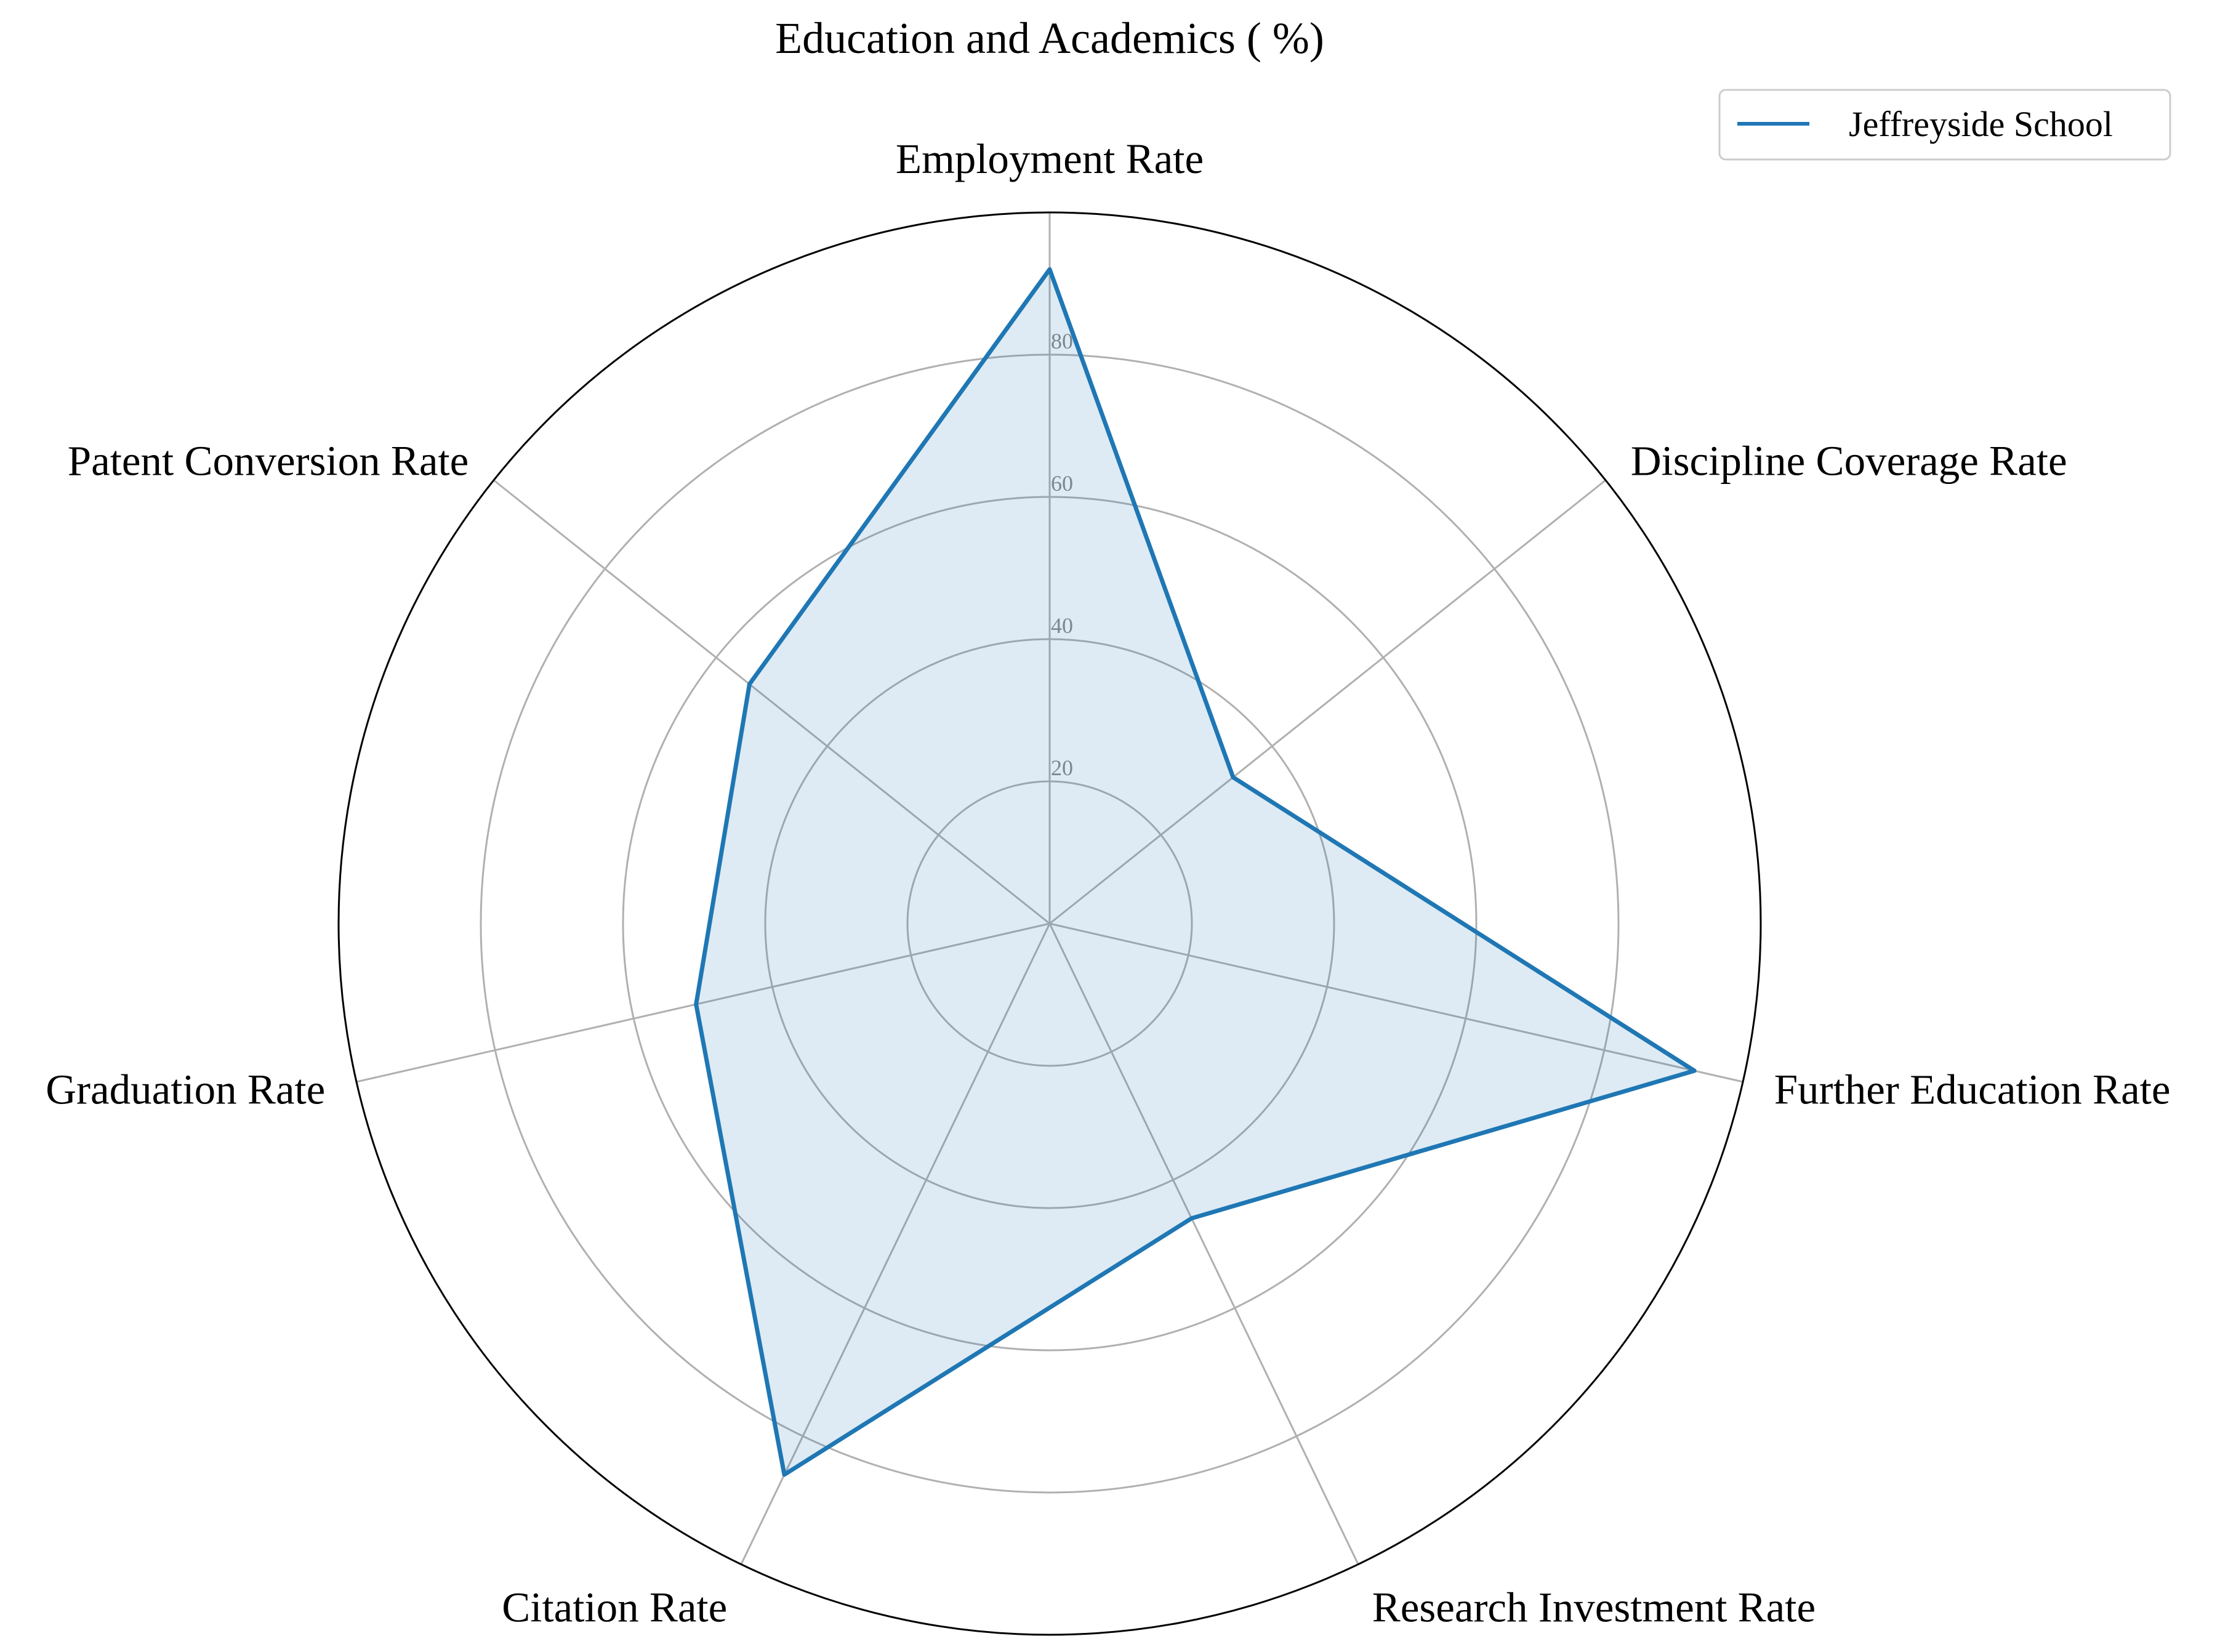 The height and width of the screenshot is (1652, 2228). I want to click on axis-label-1: Discipline Coverage Rate, so click(1849, 460).